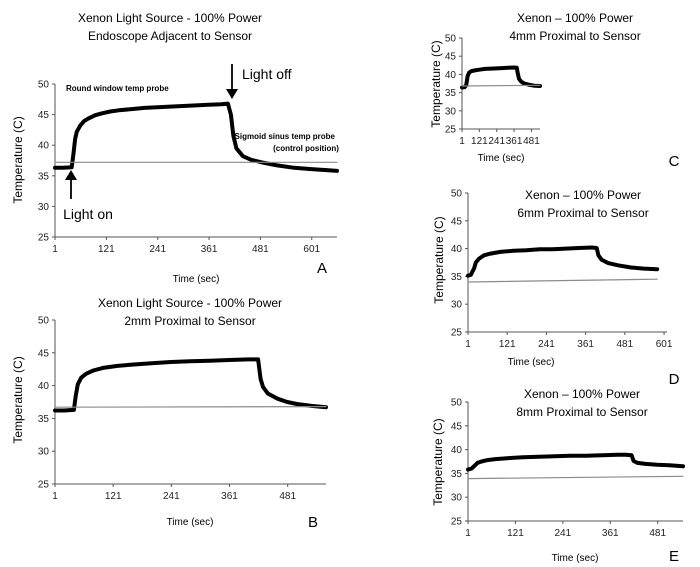 The height and width of the screenshot is (567, 700). Describe the element at coordinates (170, 36) in the screenshot. I see `chart-subtitle: Endoscope Adjacent to Sensor` at that location.